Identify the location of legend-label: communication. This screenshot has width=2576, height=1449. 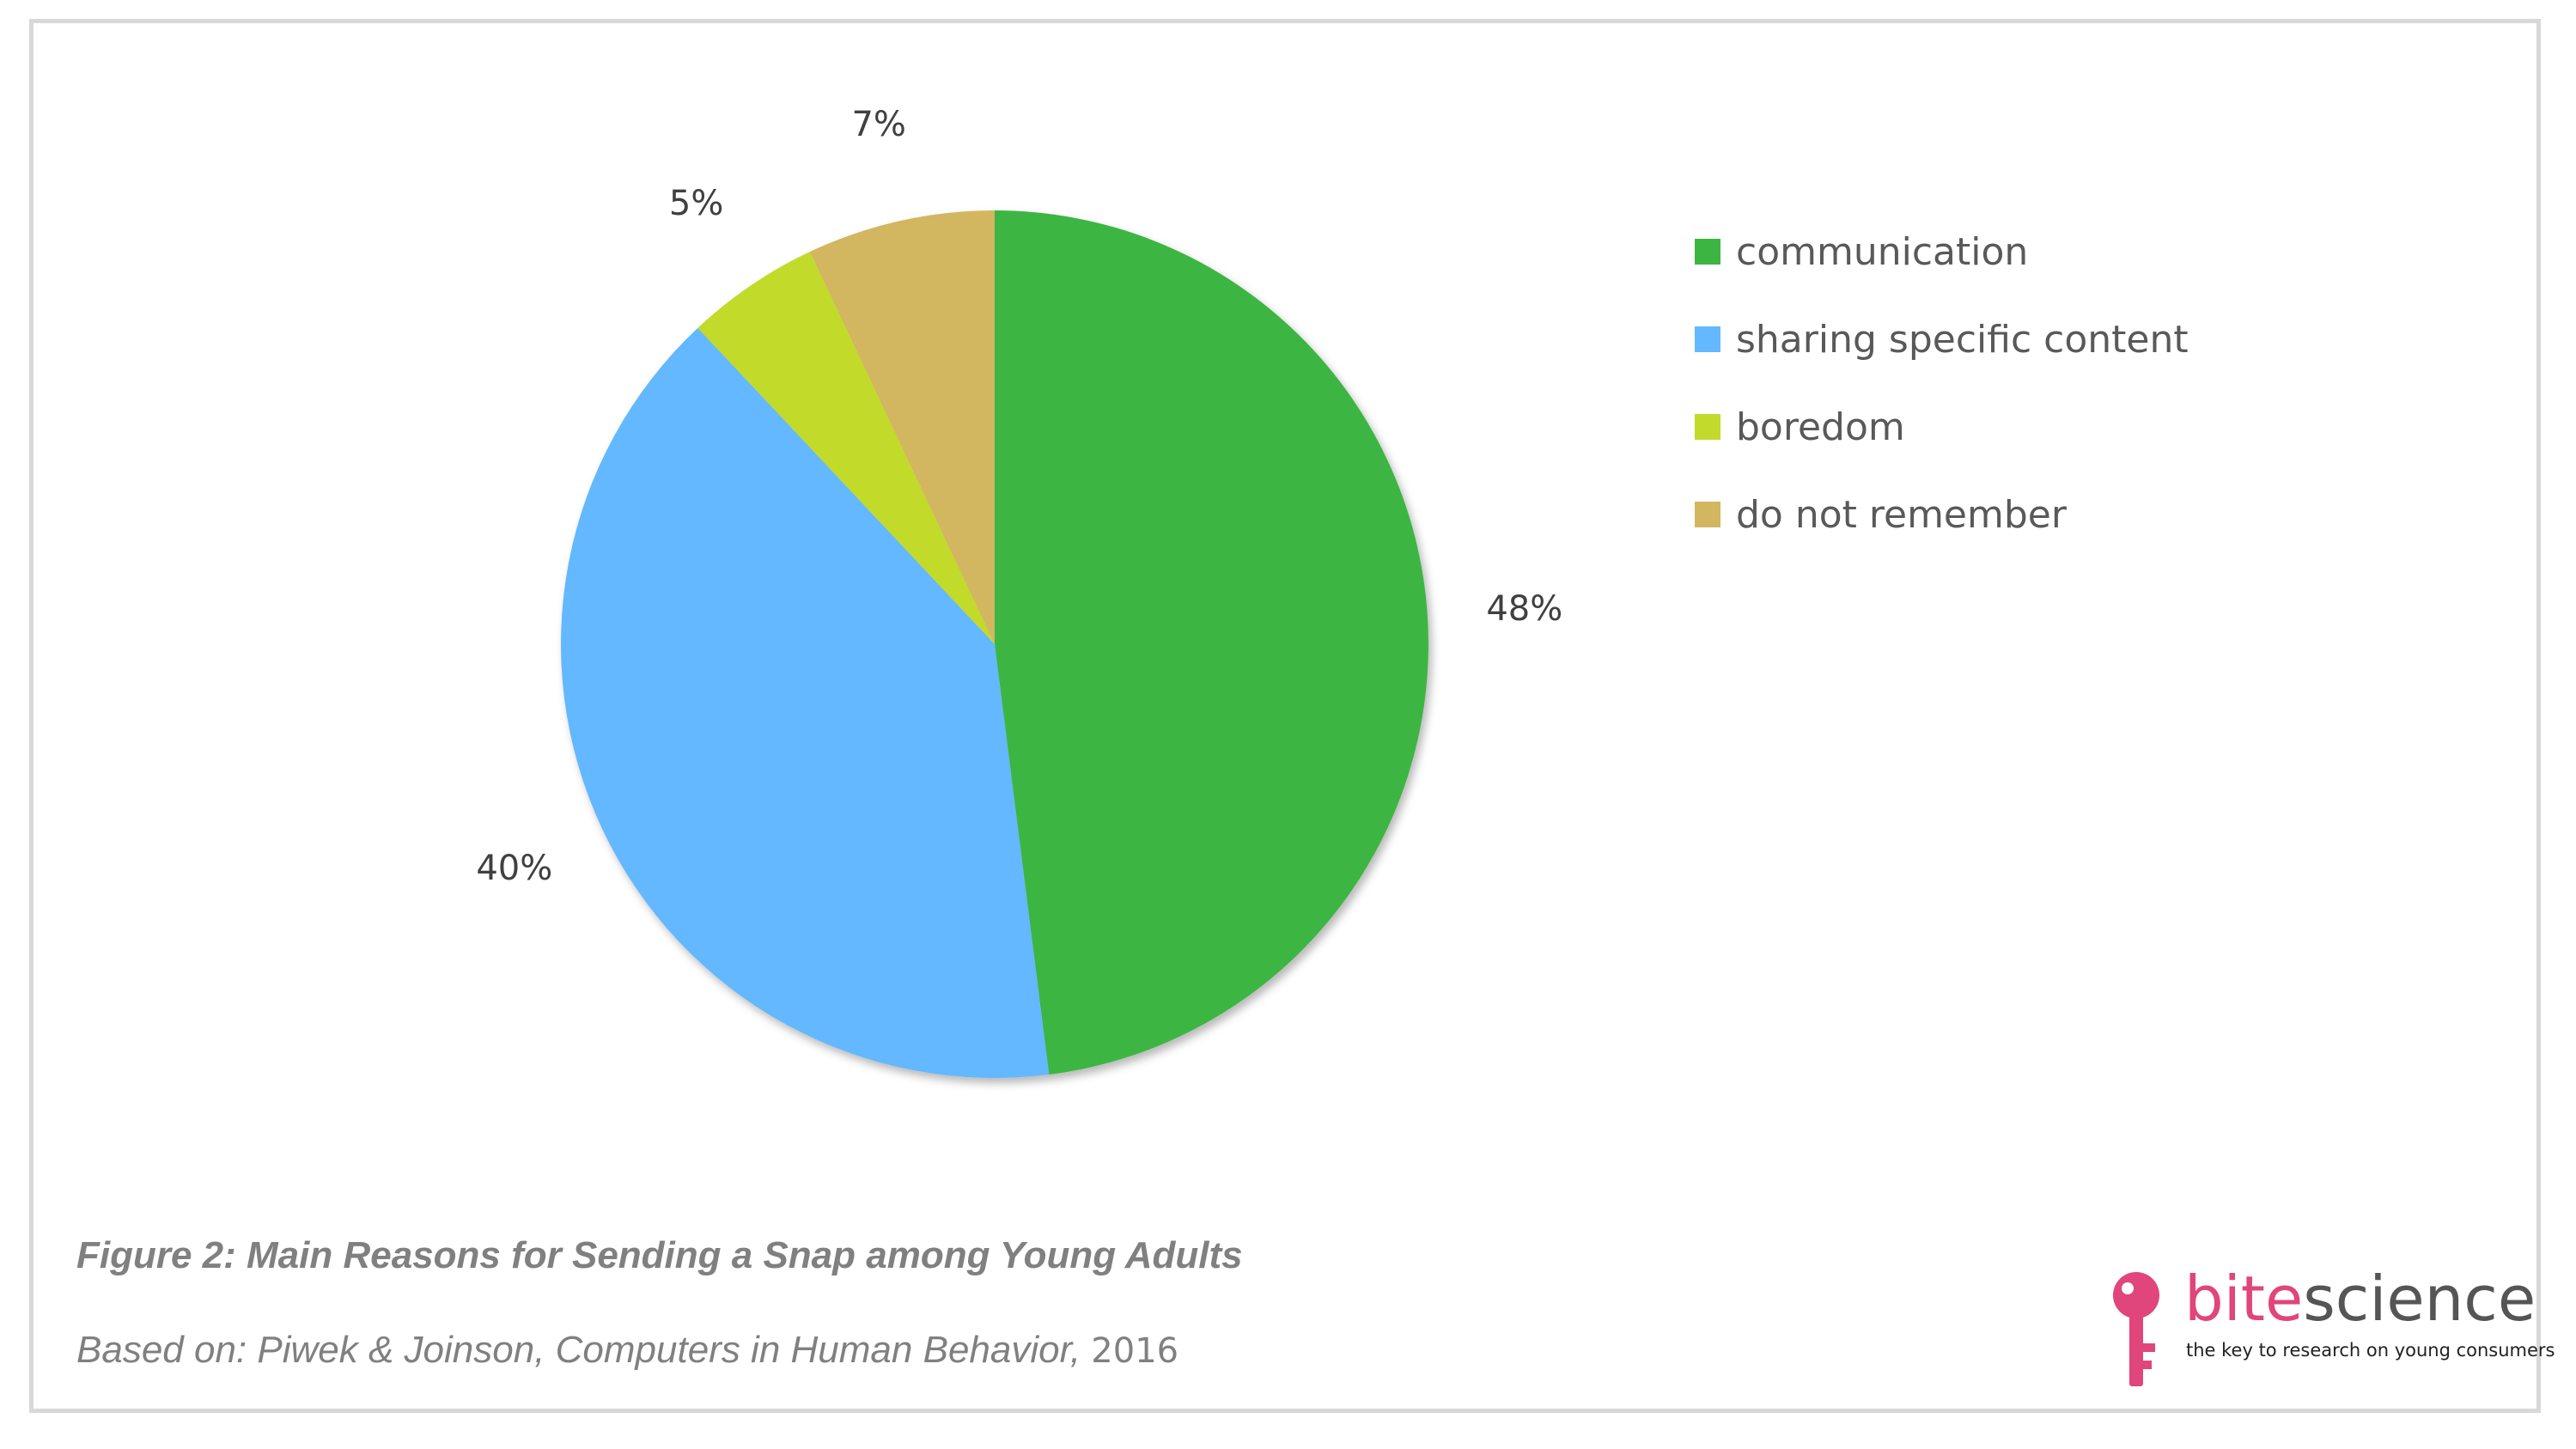
(1882, 251).